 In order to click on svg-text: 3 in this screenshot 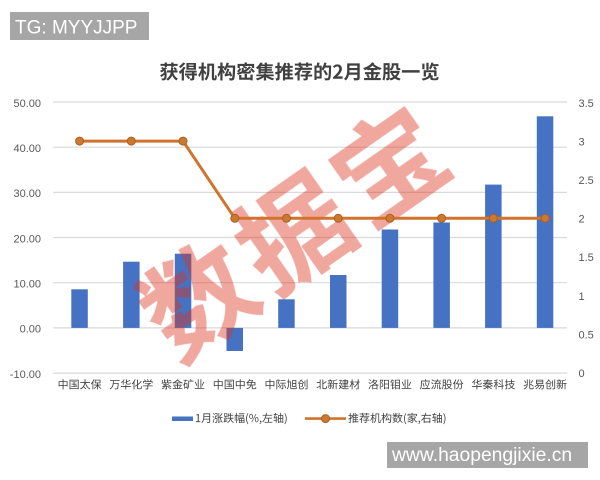, I will do `click(582, 142)`.